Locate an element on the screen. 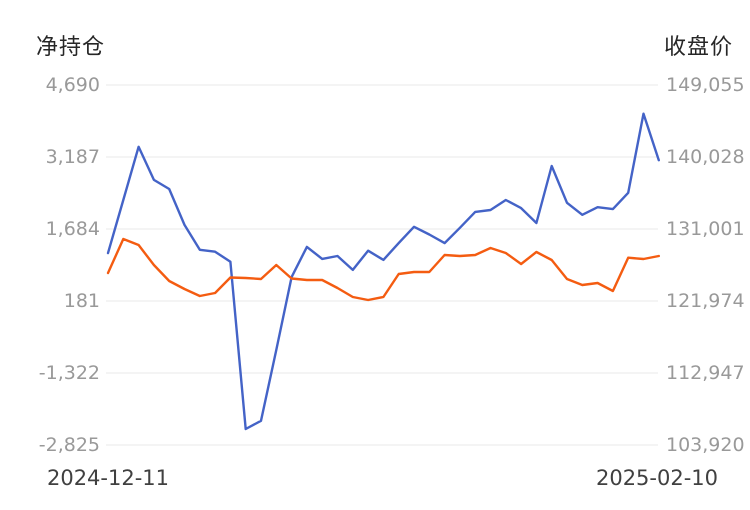 This screenshot has height=510, width=750. x-axis-label-end: 2025-02-10 is located at coordinates (657, 478).